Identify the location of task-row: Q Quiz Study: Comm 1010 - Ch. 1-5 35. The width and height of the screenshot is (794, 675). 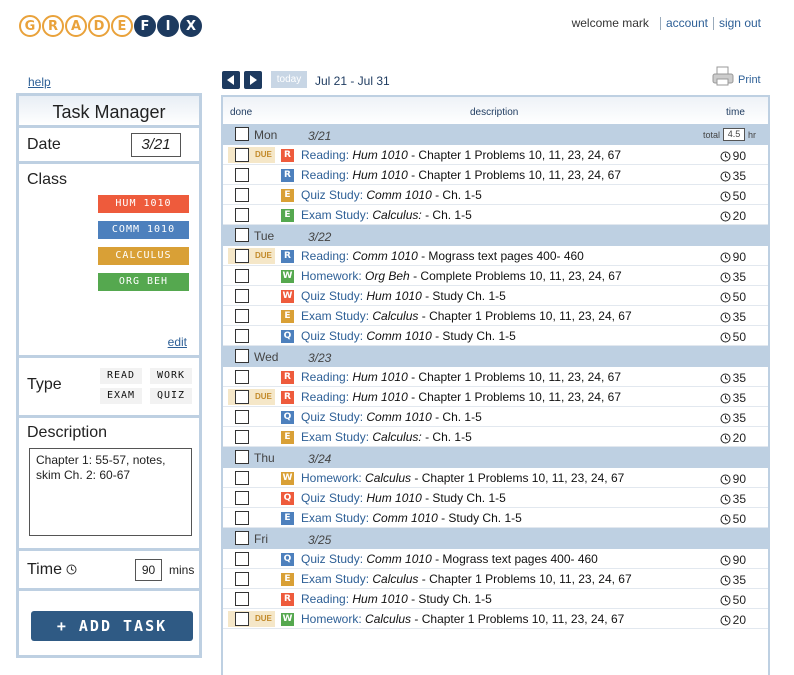
(495, 417).